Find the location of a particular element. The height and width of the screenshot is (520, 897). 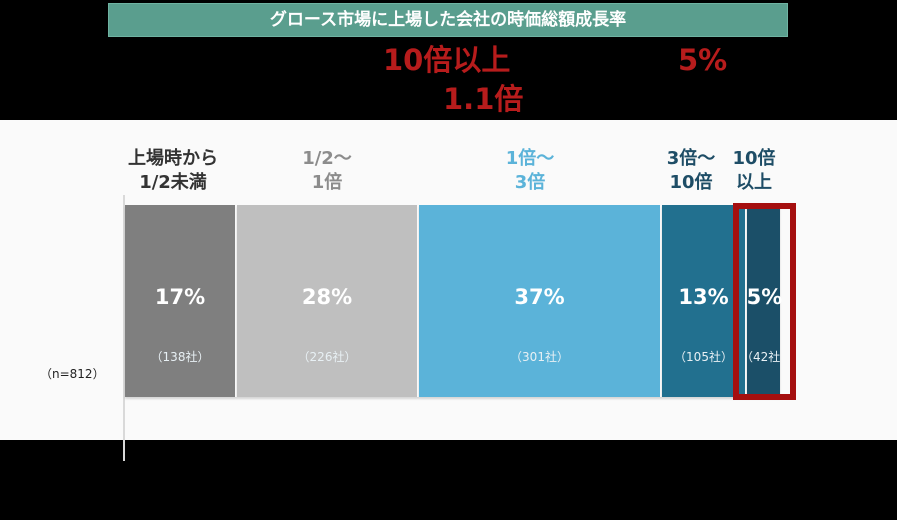

segment-pct: 13% is located at coordinates (703, 297).